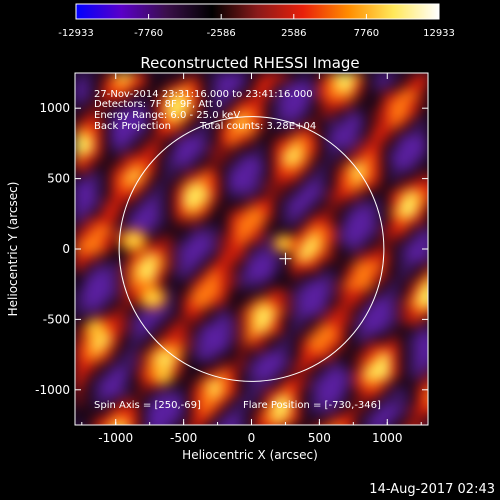 The width and height of the screenshot is (500, 500). Describe the element at coordinates (432, 489) in the screenshot. I see `footer-date: 14-Aug-2017 02:43` at that location.